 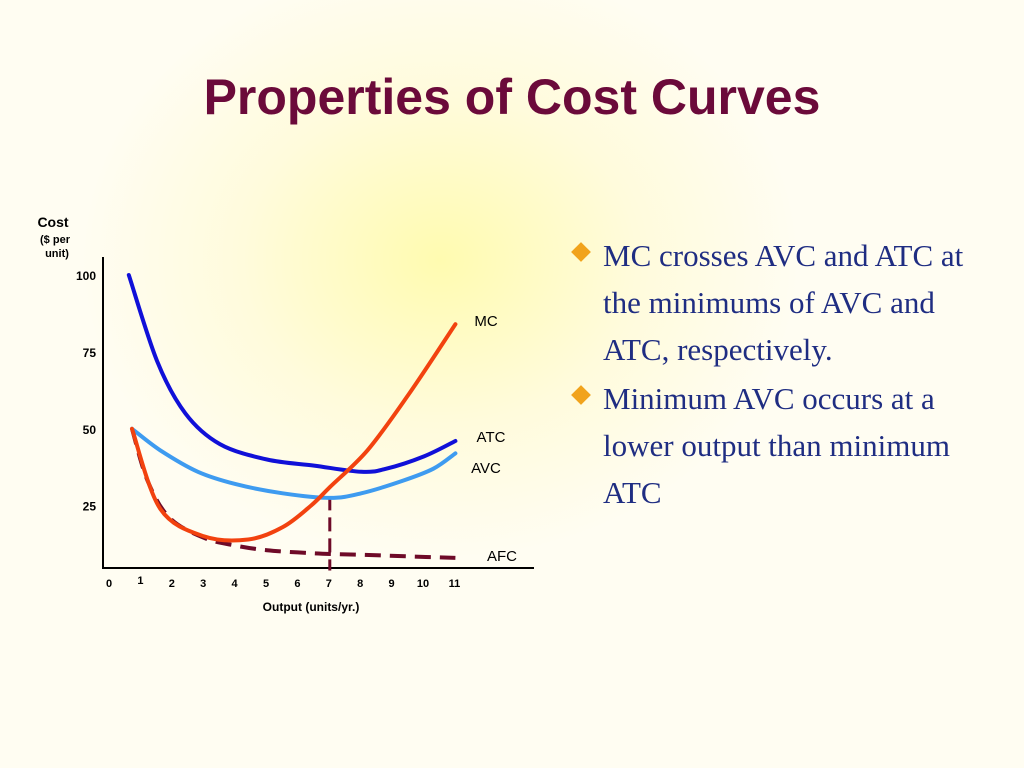 I want to click on series-labels: MC ATC AVC AFC, so click(x=494, y=439).